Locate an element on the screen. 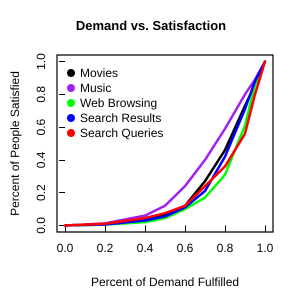 This screenshot has width=302, height=302. legend-label: Search Results is located at coordinates (121, 118).